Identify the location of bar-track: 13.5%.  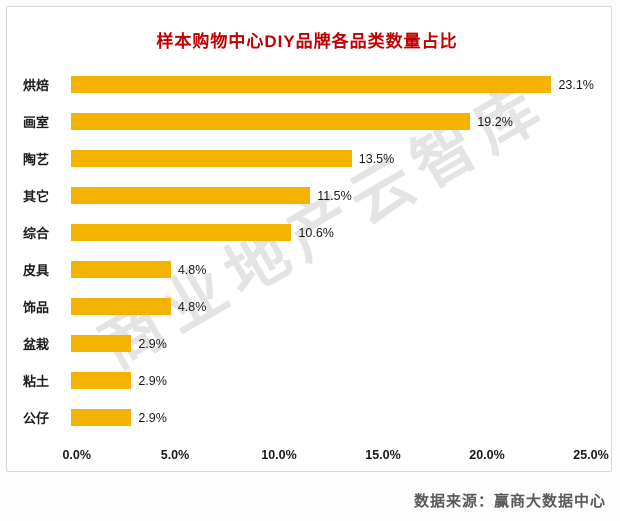
(331, 158).